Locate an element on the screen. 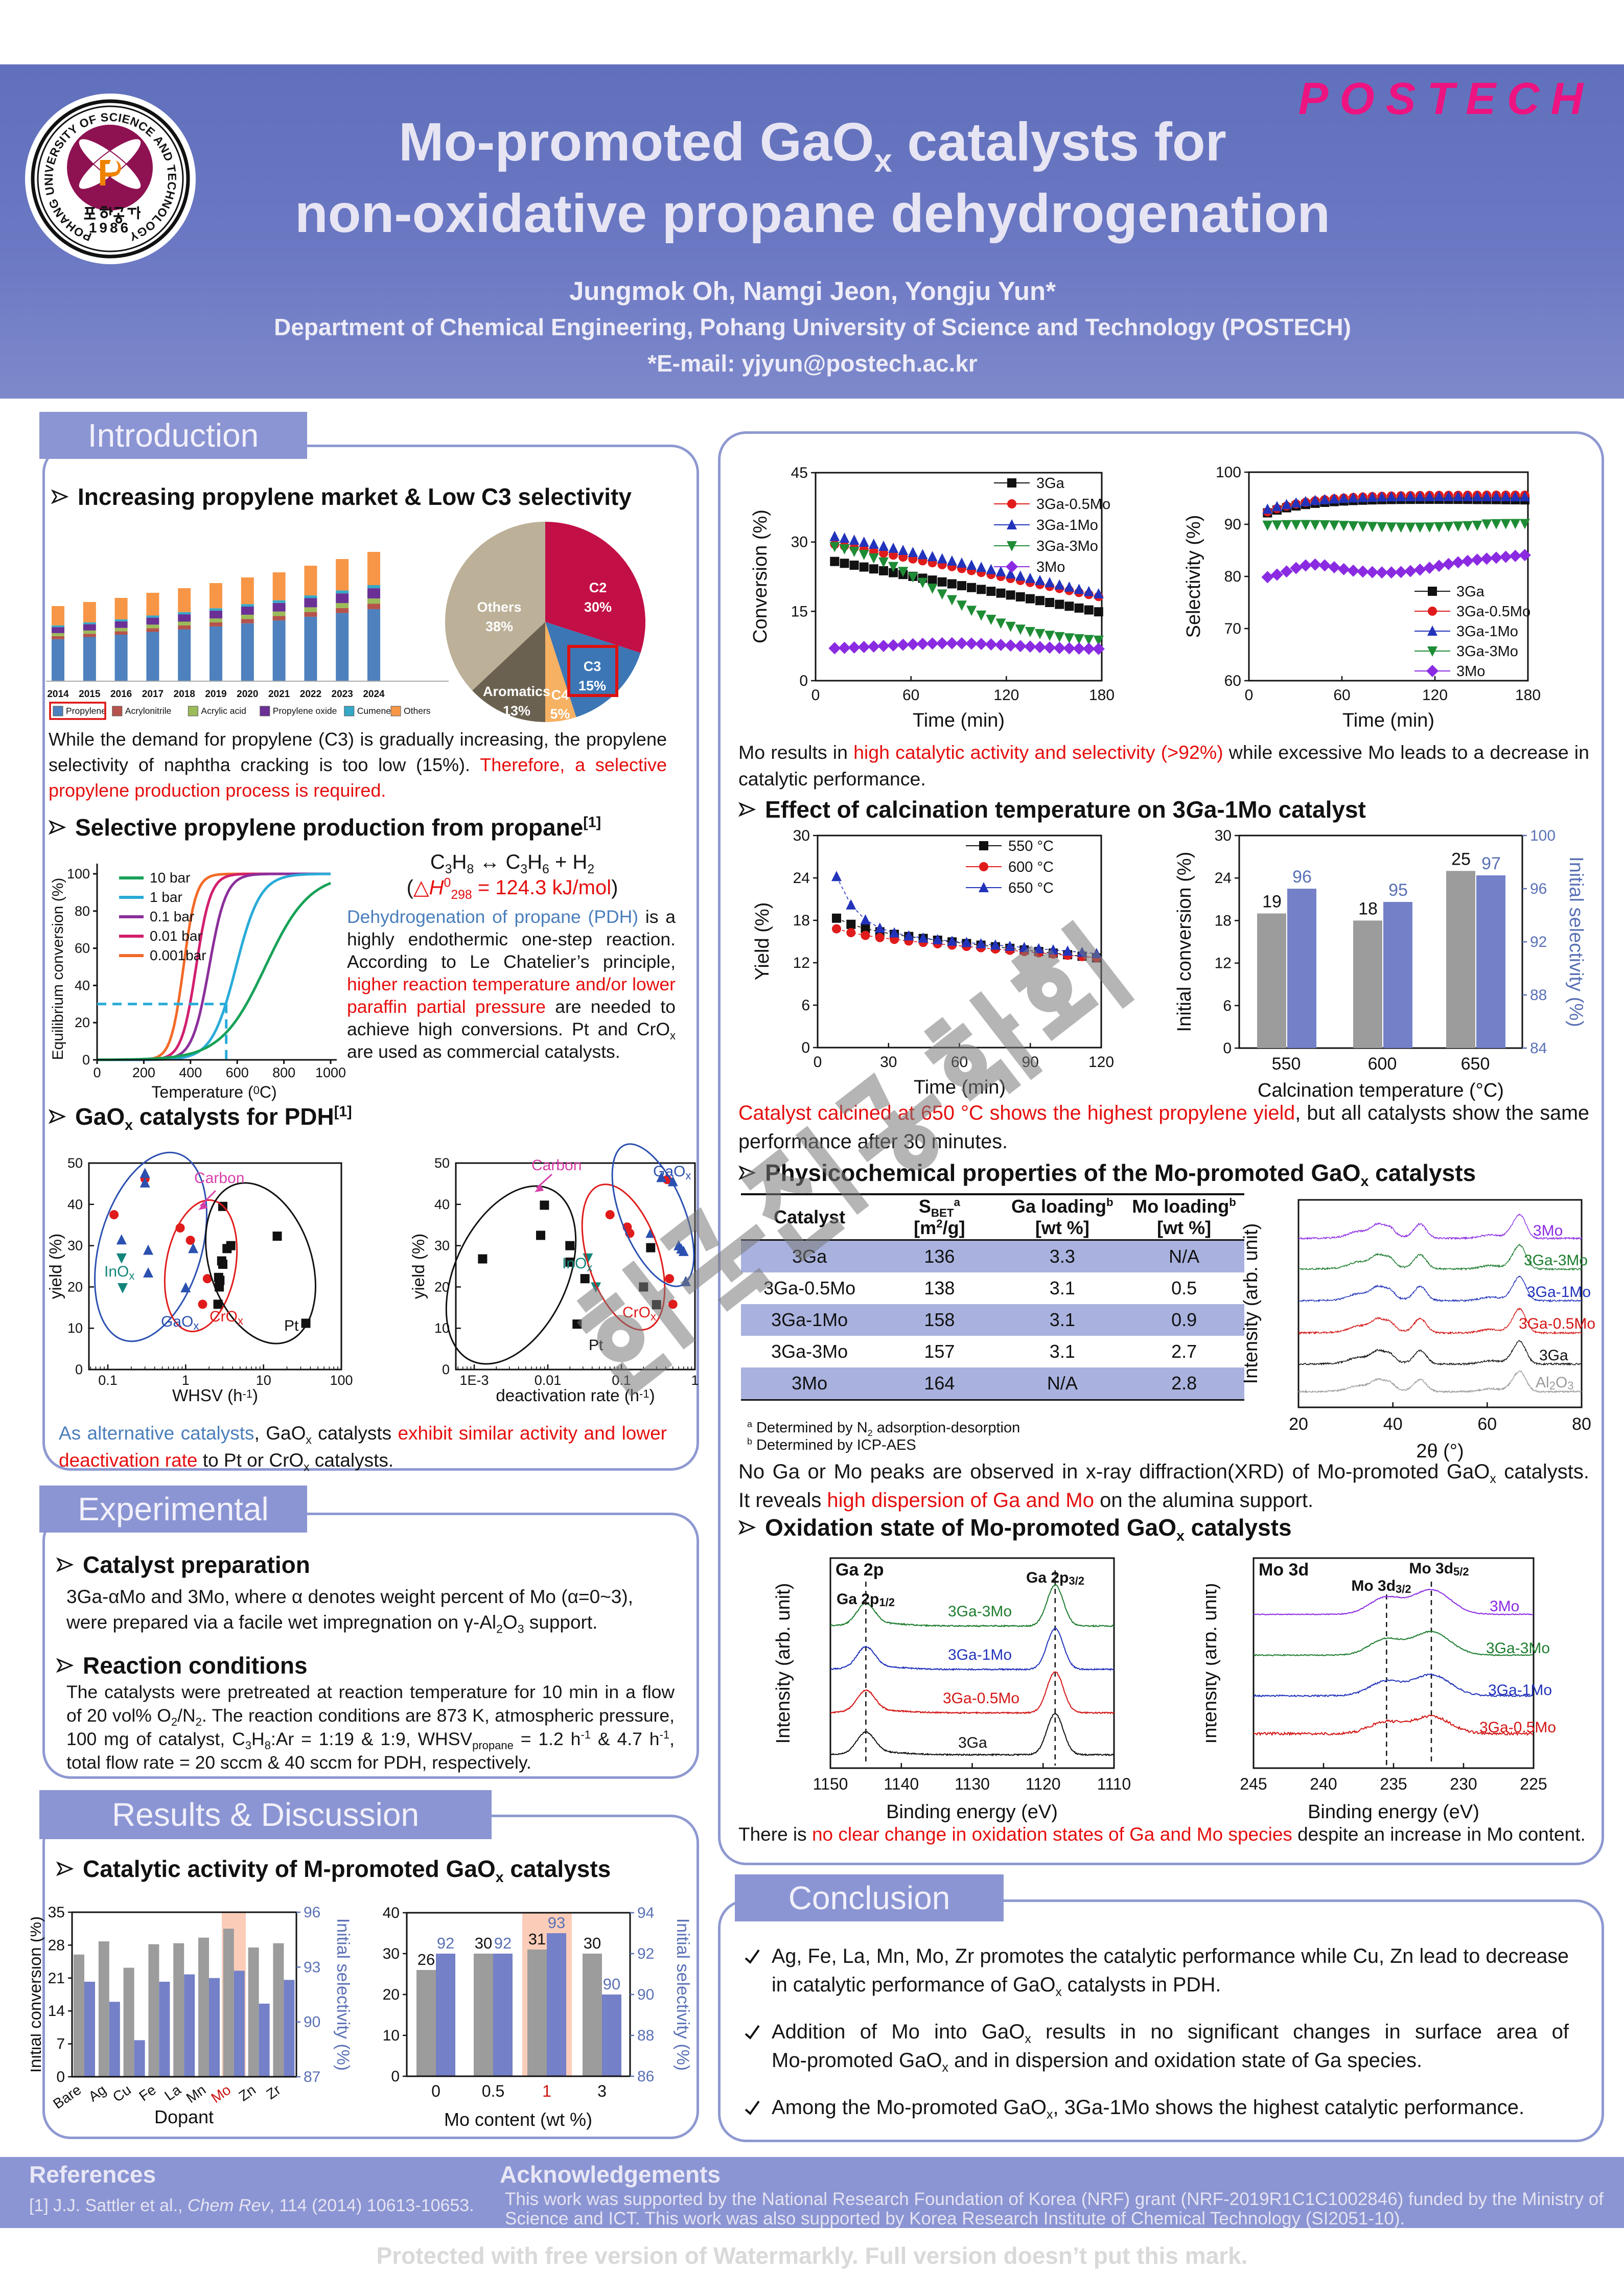 The image size is (1624, 2296). svg-text: Yield (%) is located at coordinates (762, 942).